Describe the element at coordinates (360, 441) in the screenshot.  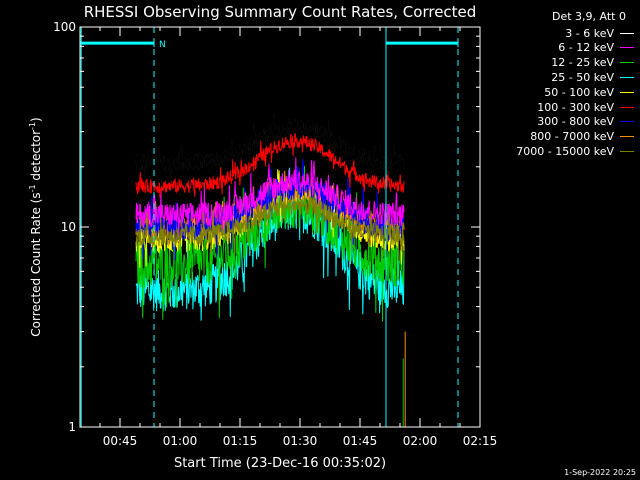
I see `x-tick-label: 01:45` at that location.